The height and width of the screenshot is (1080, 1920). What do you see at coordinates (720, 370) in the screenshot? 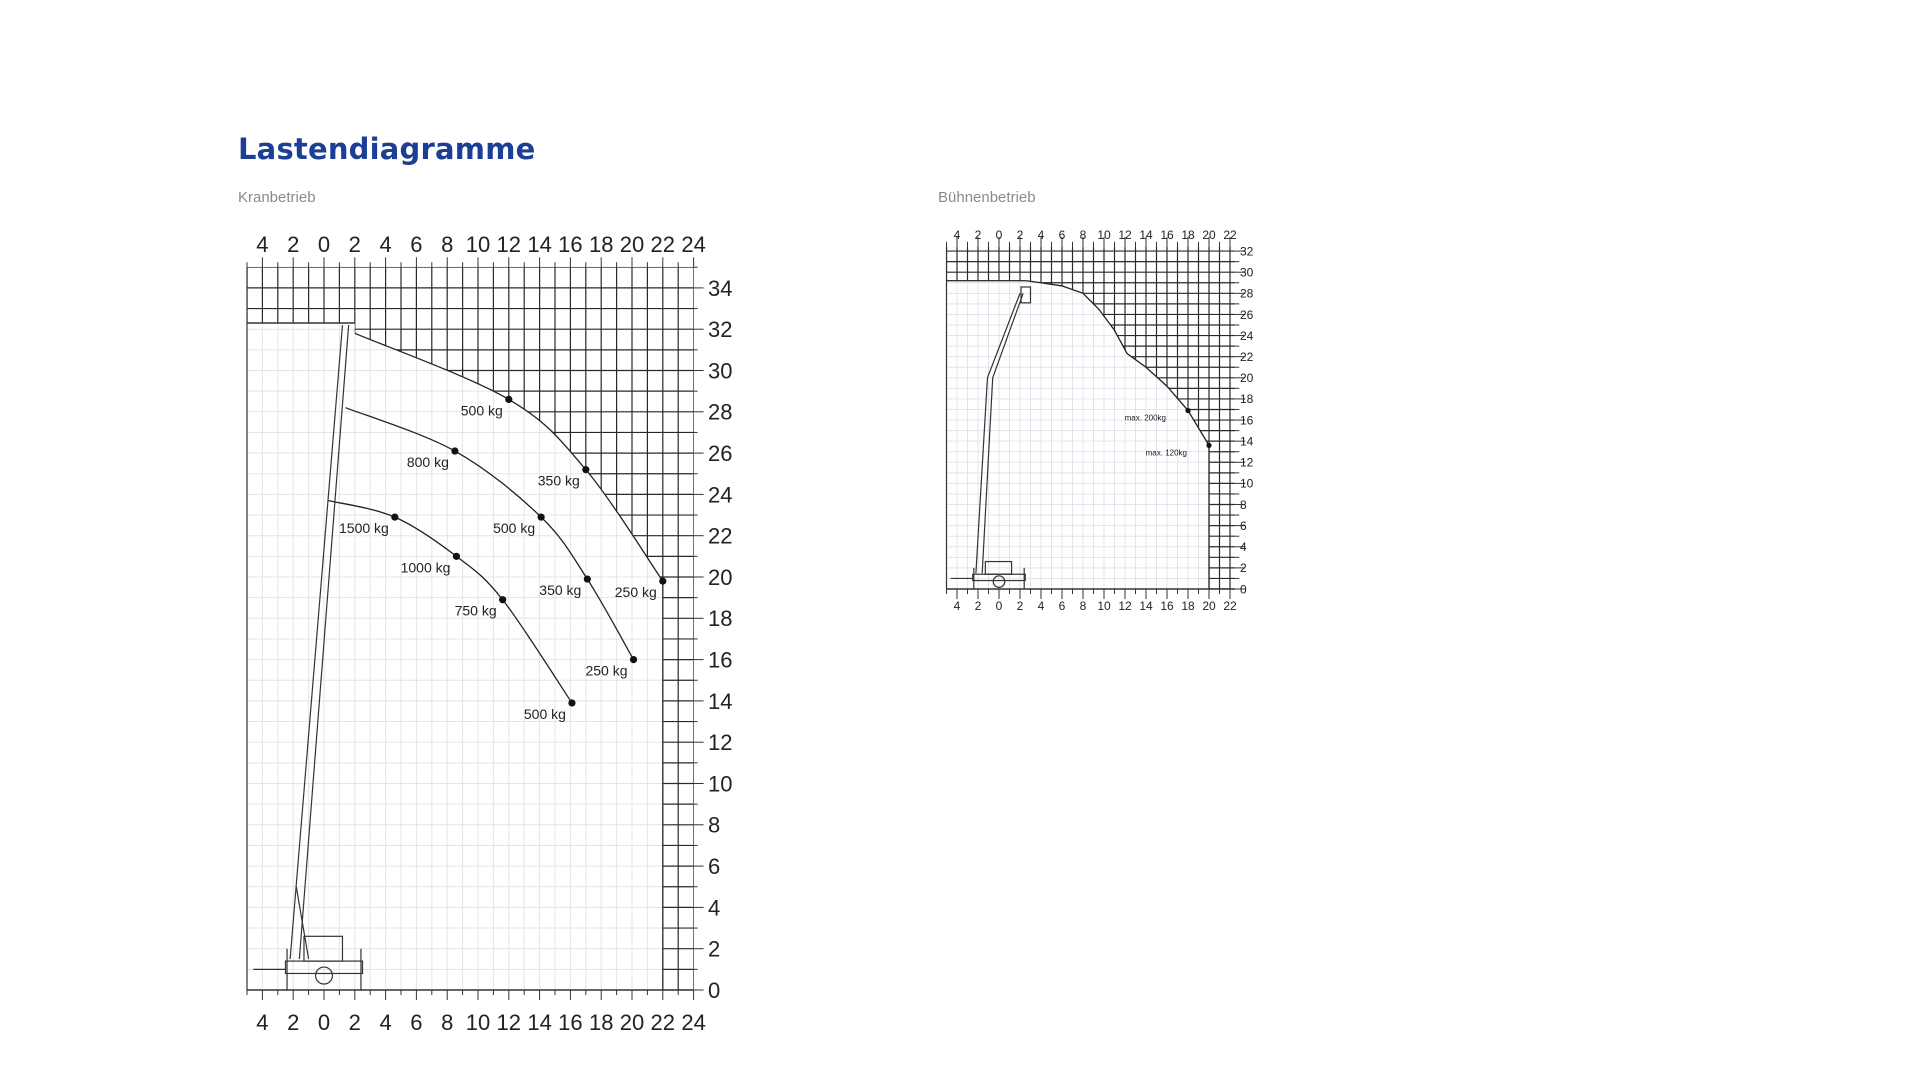
I see `y-tick-label: 30` at bounding box center [720, 370].